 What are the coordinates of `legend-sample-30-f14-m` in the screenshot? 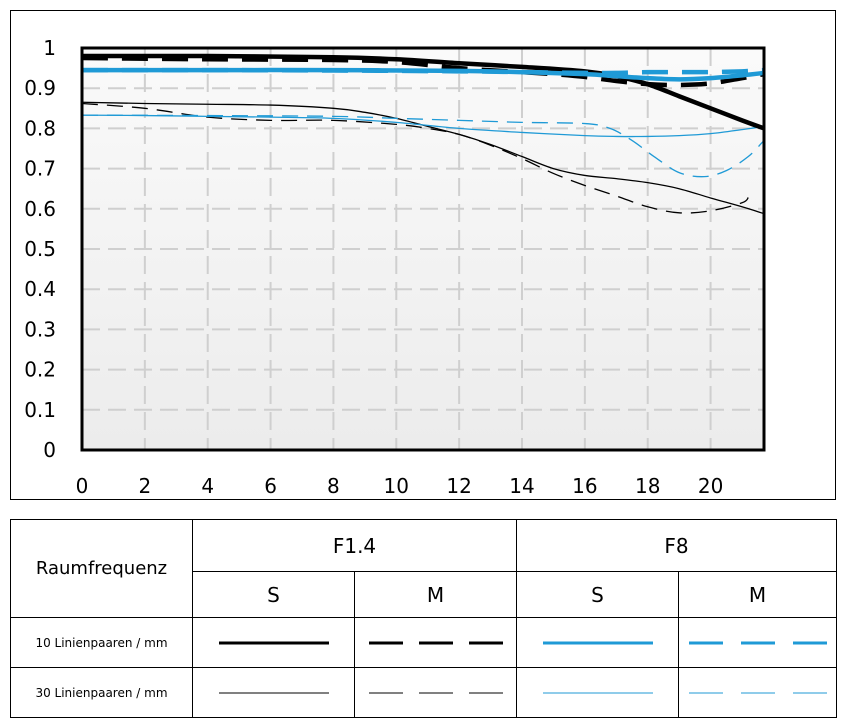 It's located at (435, 692).